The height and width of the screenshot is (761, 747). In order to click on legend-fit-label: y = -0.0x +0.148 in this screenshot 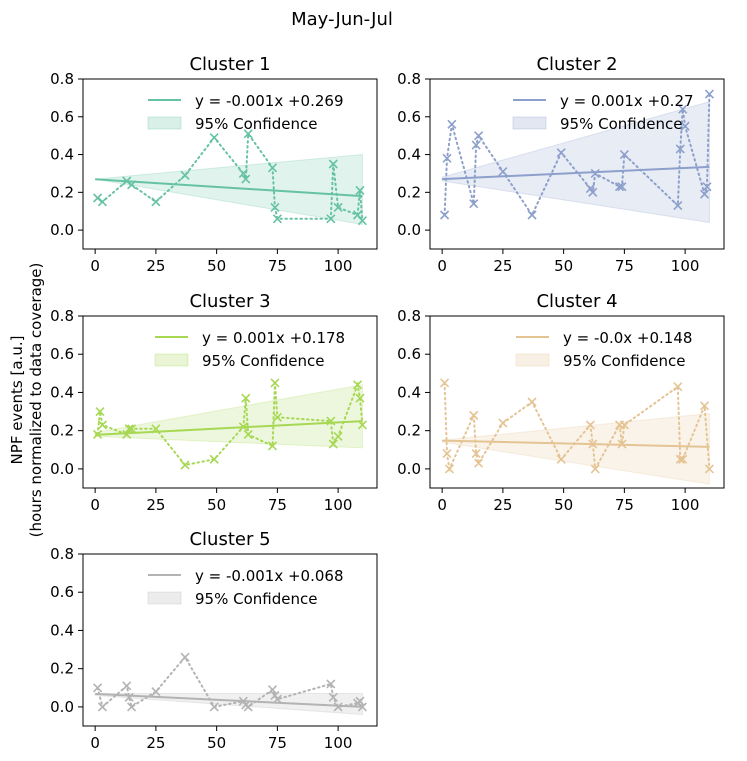, I will do `click(627, 338)`.